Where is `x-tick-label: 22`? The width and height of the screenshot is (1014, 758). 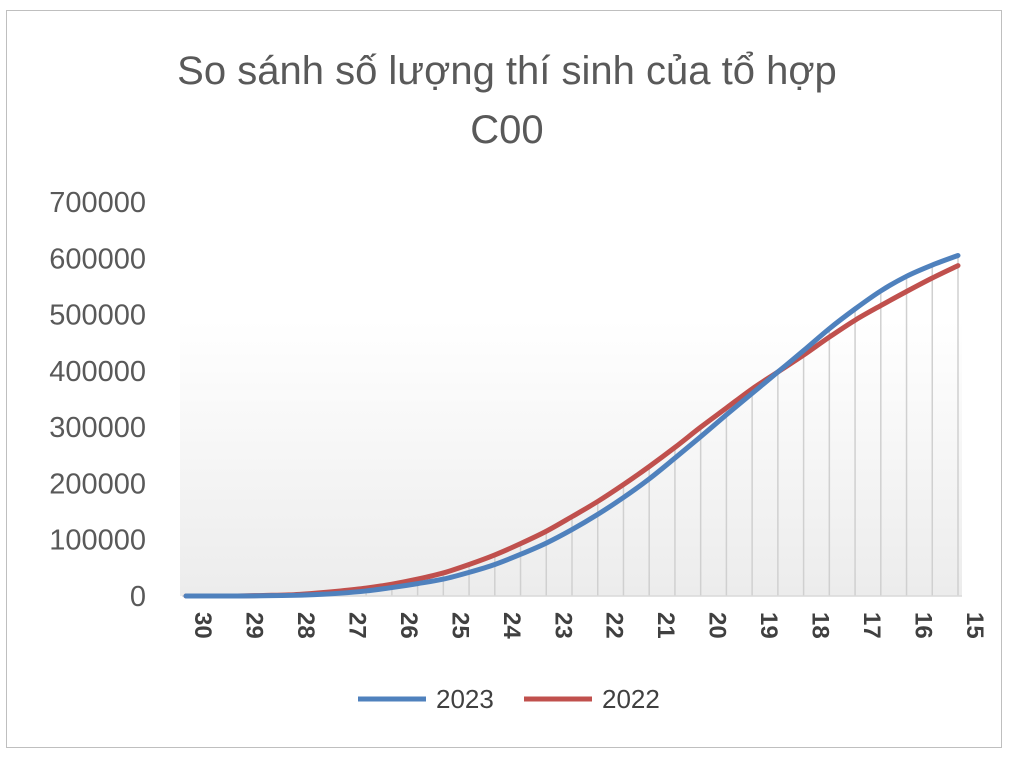 x-tick-label: 22 is located at coordinates (614, 625).